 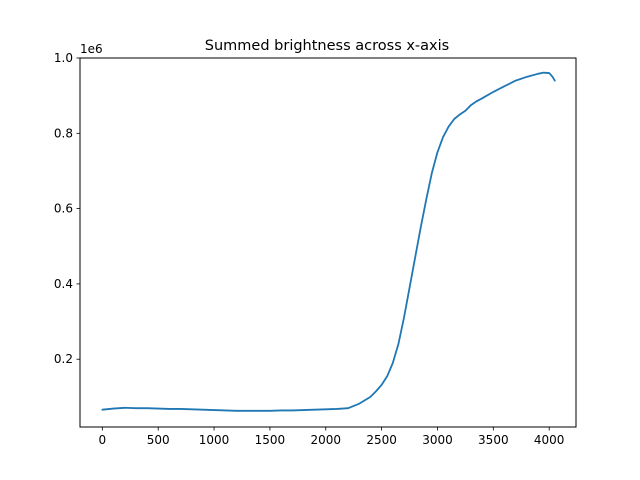 What do you see at coordinates (493, 440) in the screenshot?
I see `x-tick-label: 3500` at bounding box center [493, 440].